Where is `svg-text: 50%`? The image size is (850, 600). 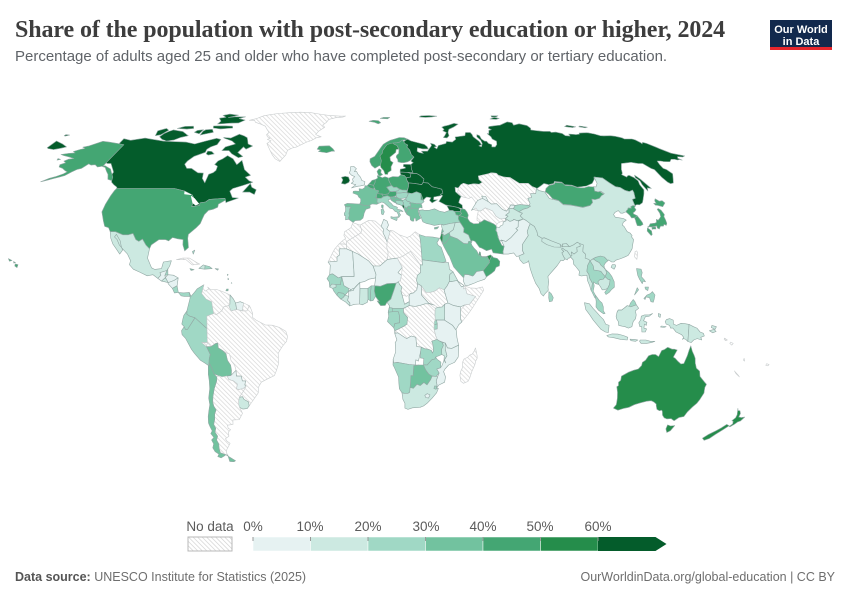 svg-text: 50% is located at coordinates (539, 526).